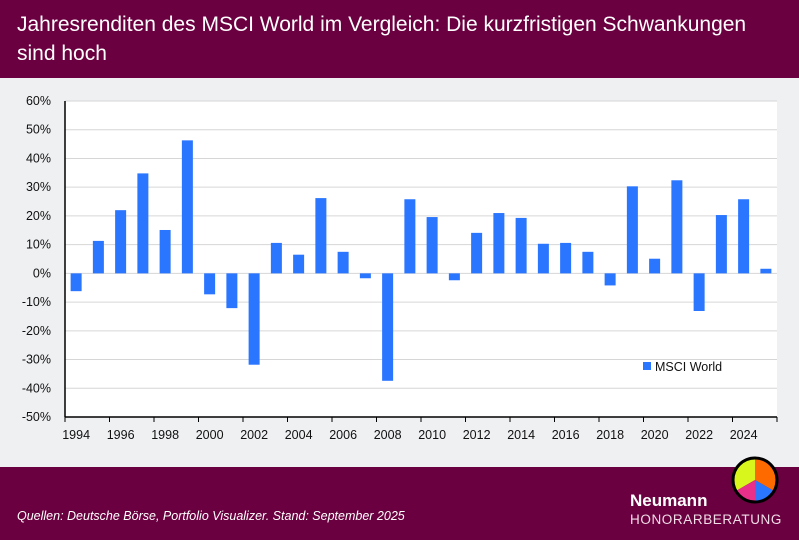 The width and height of the screenshot is (799, 540). Describe the element at coordinates (499, 243) in the screenshot. I see `bar-2013` at that location.